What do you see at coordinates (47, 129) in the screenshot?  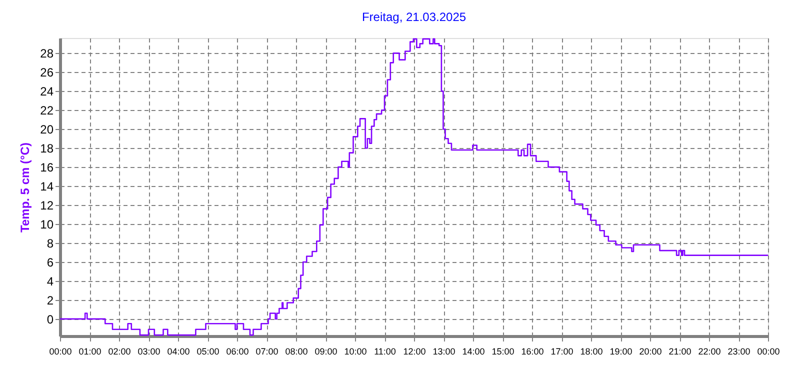 I see `y-tick-label: 20` at bounding box center [47, 129].